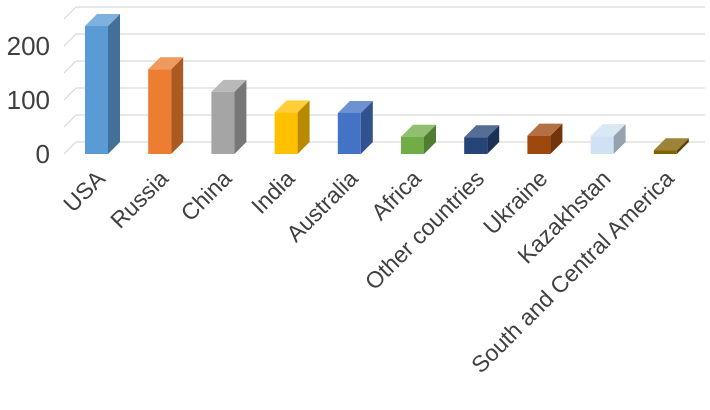  Describe the element at coordinates (139, 199) in the screenshot. I see `x-tick-label-russia: Russia` at that location.